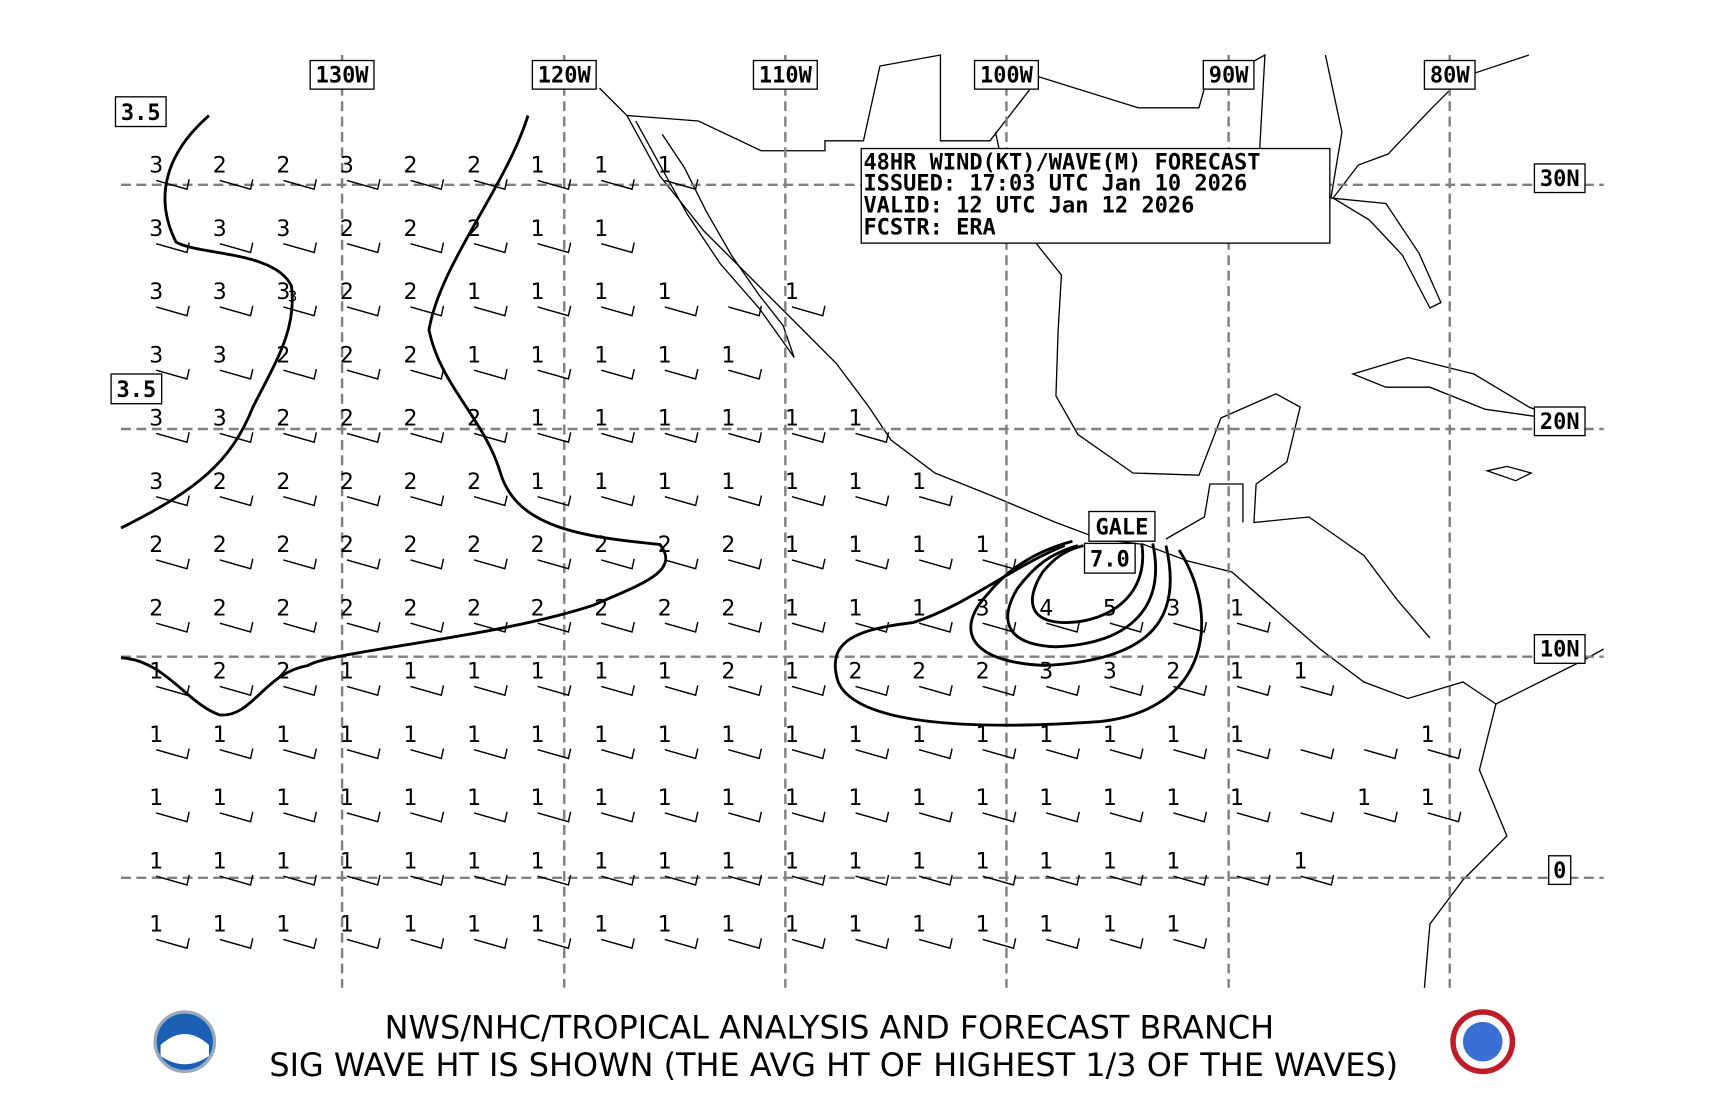 The height and width of the screenshot is (1100, 1728). I want to click on gale-label: GALE, so click(1121, 528).